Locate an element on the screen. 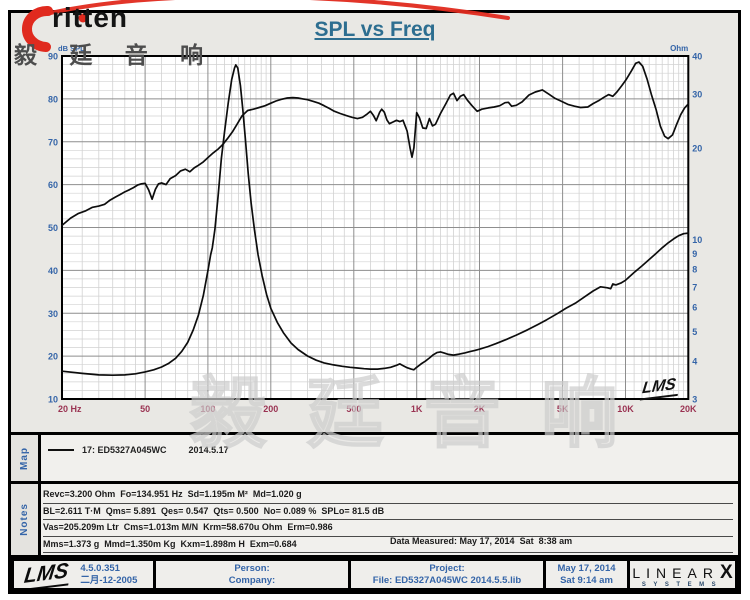 This screenshot has height=600, width=750. version-date: 二月-12-2005 is located at coordinates (109, 580).